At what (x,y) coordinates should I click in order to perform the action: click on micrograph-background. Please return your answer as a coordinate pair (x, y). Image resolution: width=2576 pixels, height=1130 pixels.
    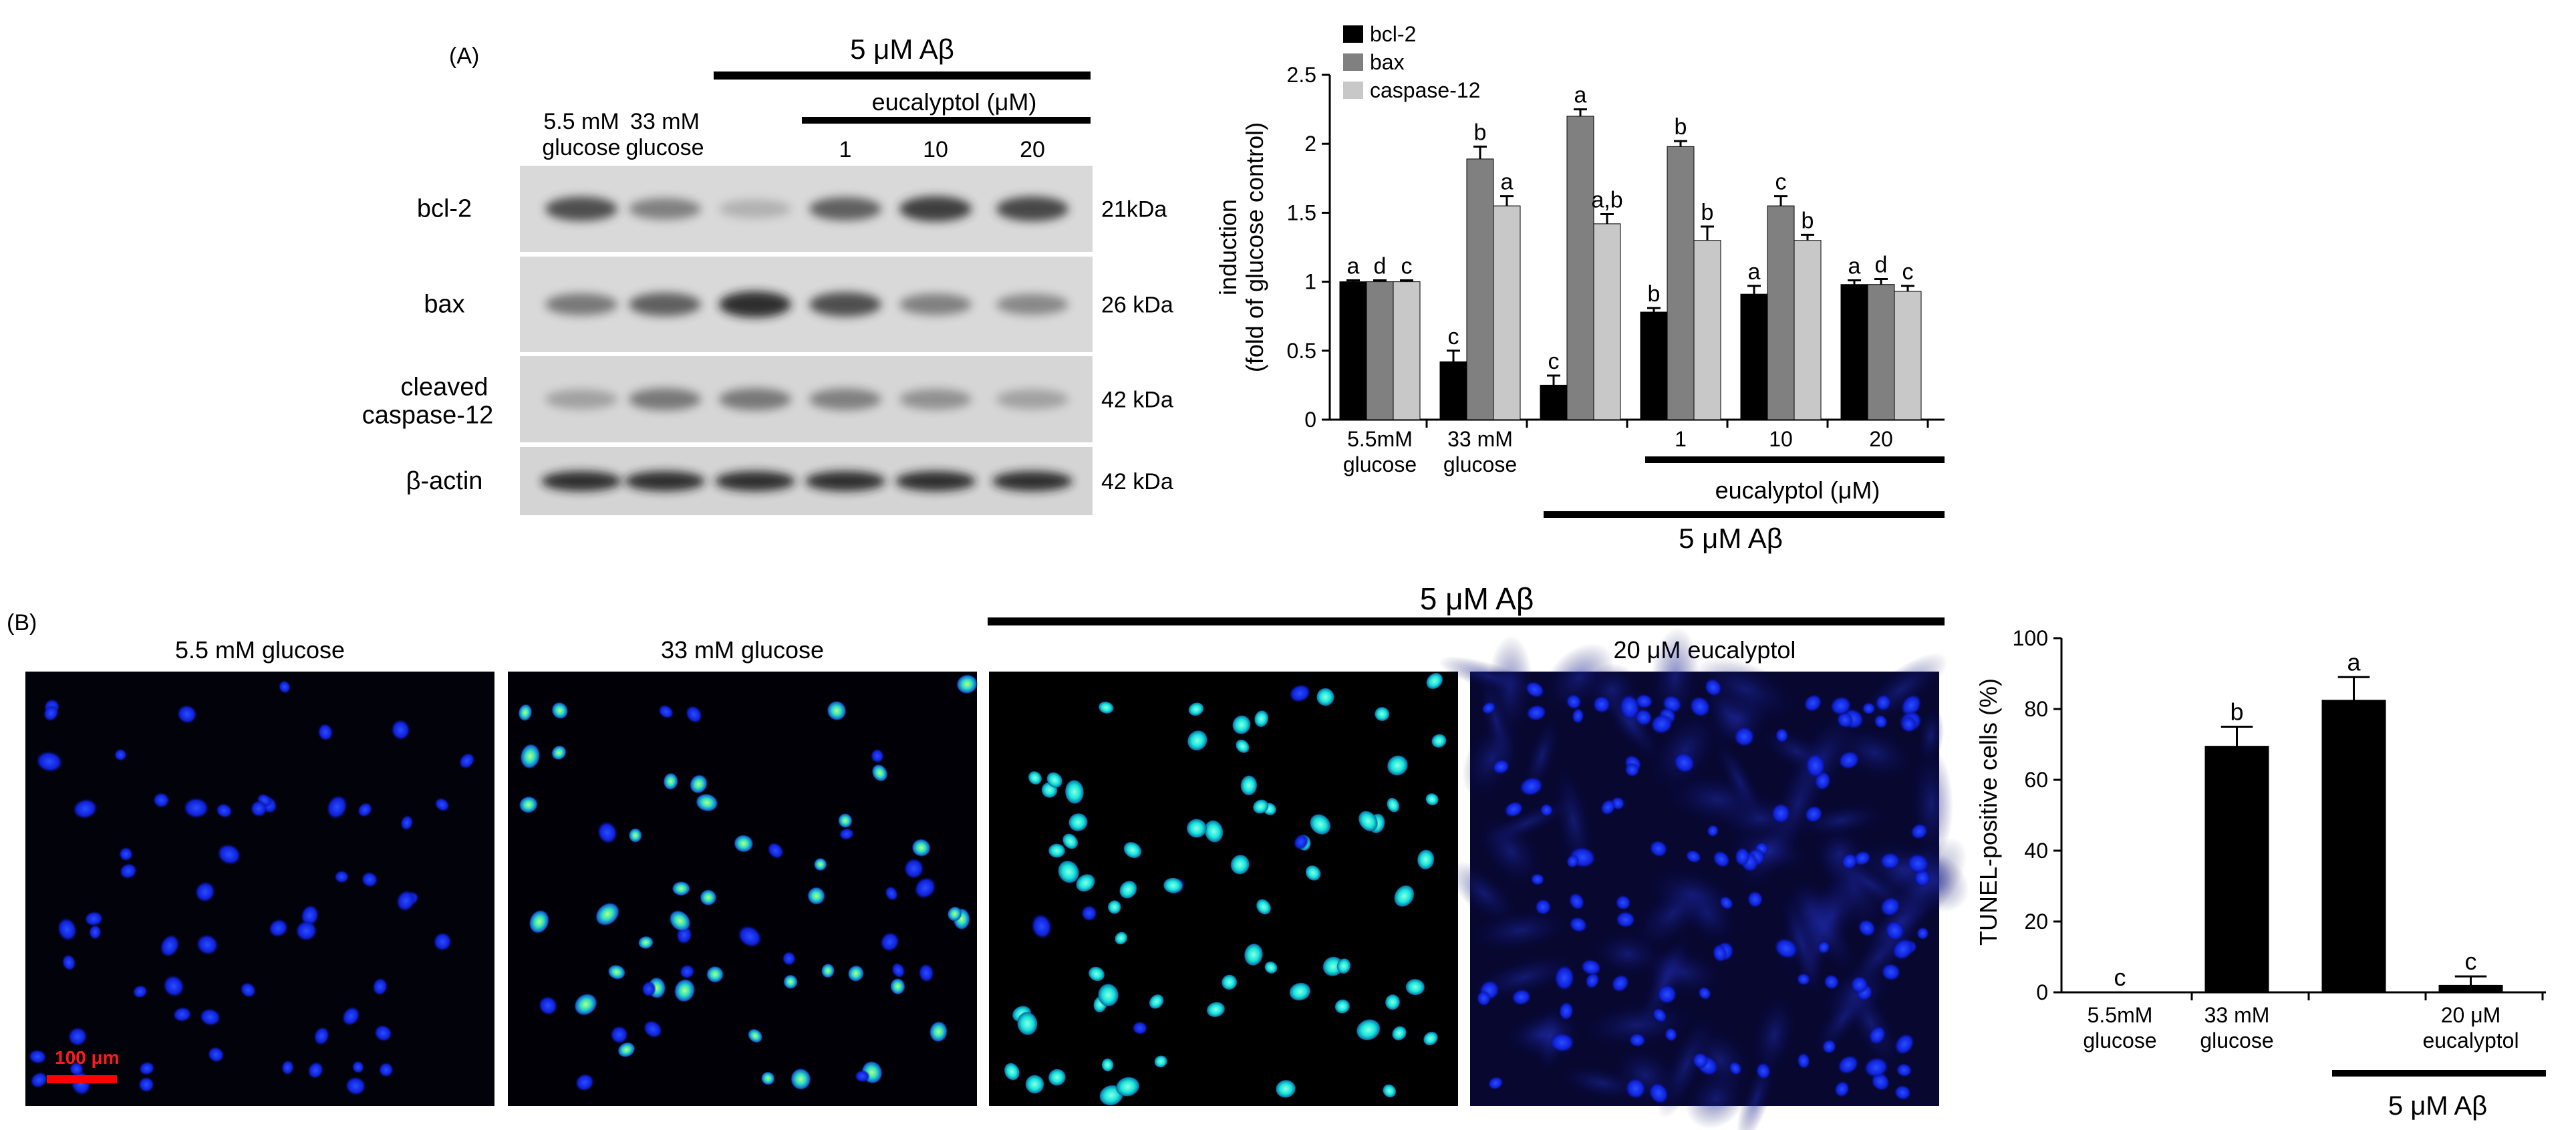
    Looking at the image, I should click on (1223, 889).